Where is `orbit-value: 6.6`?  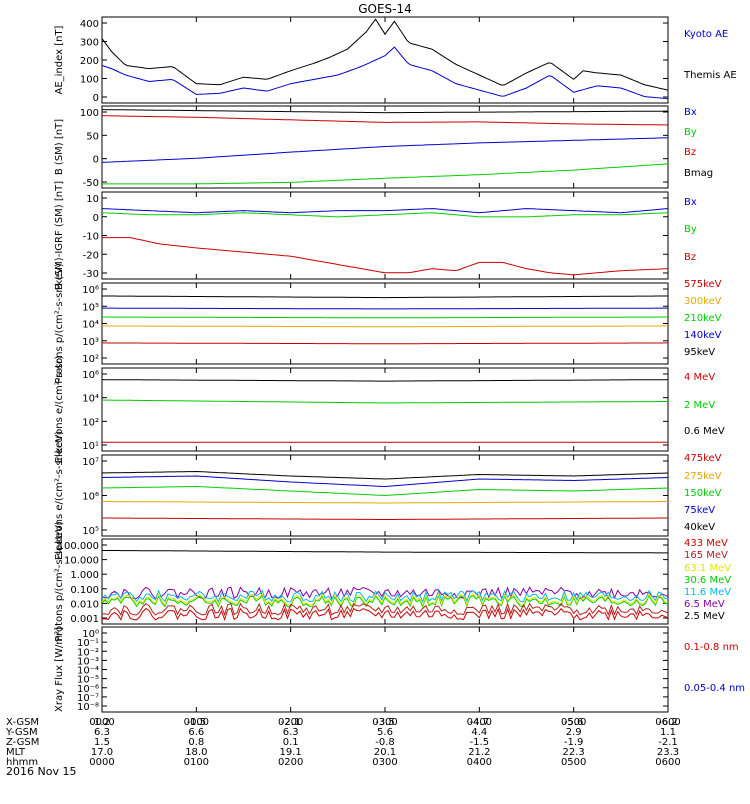 orbit-value: 6.6 is located at coordinates (196, 732).